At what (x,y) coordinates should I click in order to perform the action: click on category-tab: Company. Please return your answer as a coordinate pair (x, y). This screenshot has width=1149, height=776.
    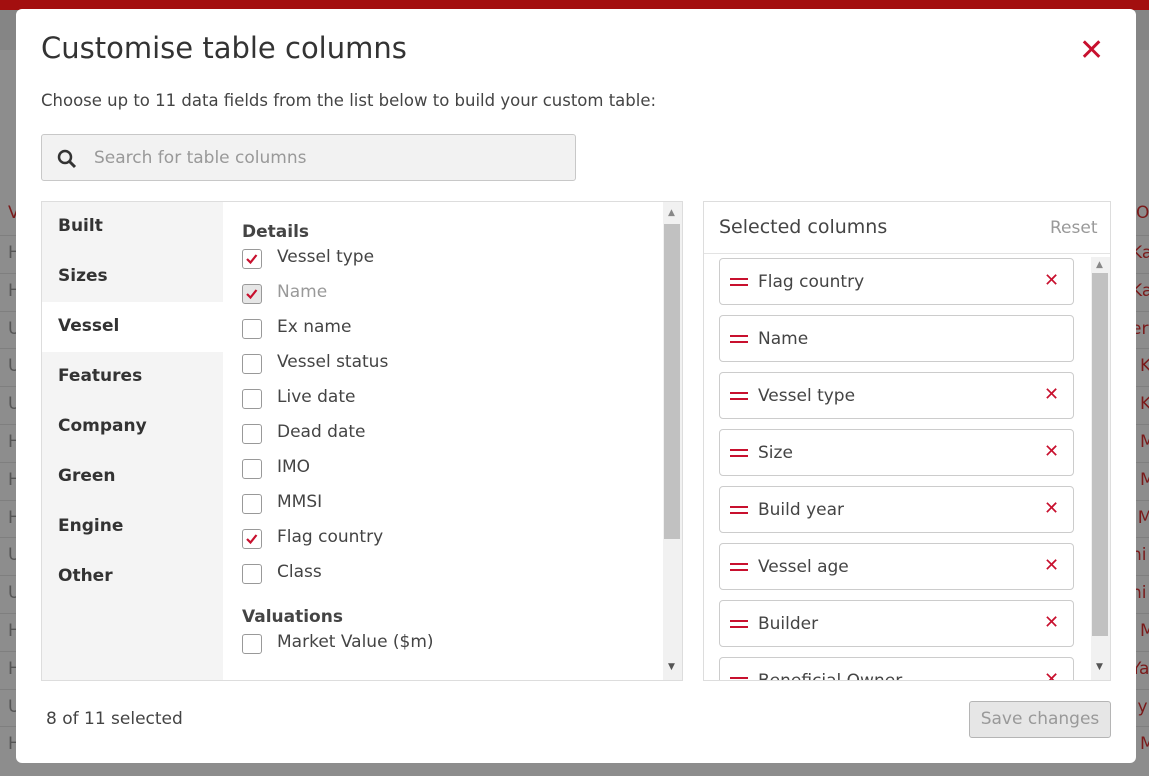
    Looking at the image, I should click on (102, 426).